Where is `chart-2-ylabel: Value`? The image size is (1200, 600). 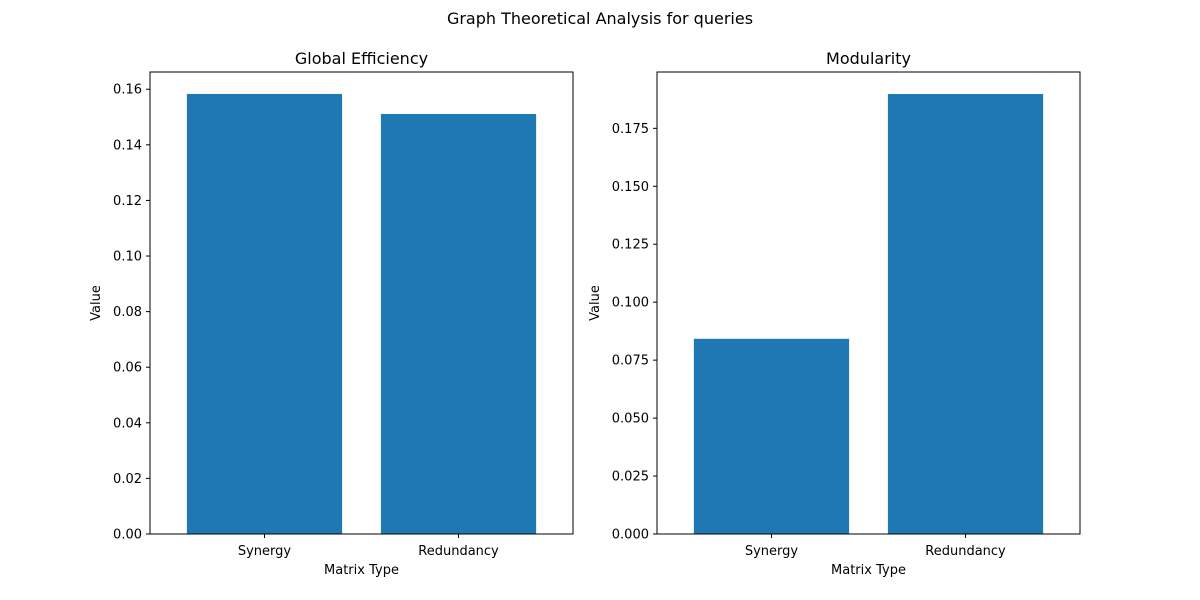 chart-2-ylabel: Value is located at coordinates (595, 303).